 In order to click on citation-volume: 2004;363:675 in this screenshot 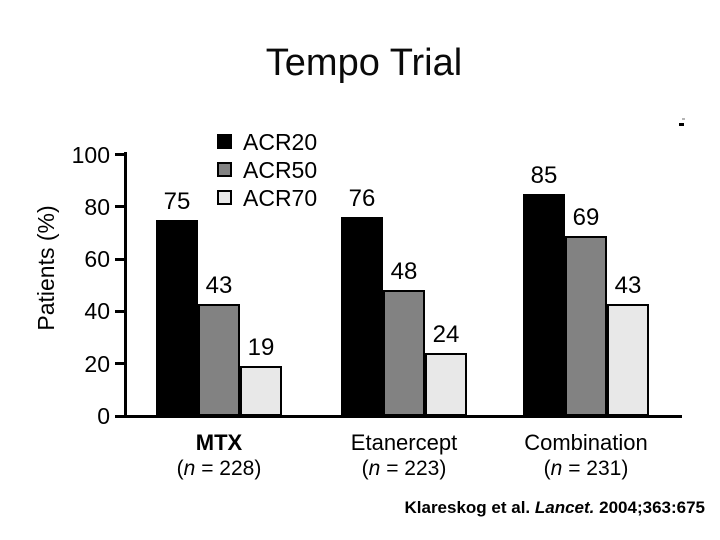, I will do `click(649, 507)`.